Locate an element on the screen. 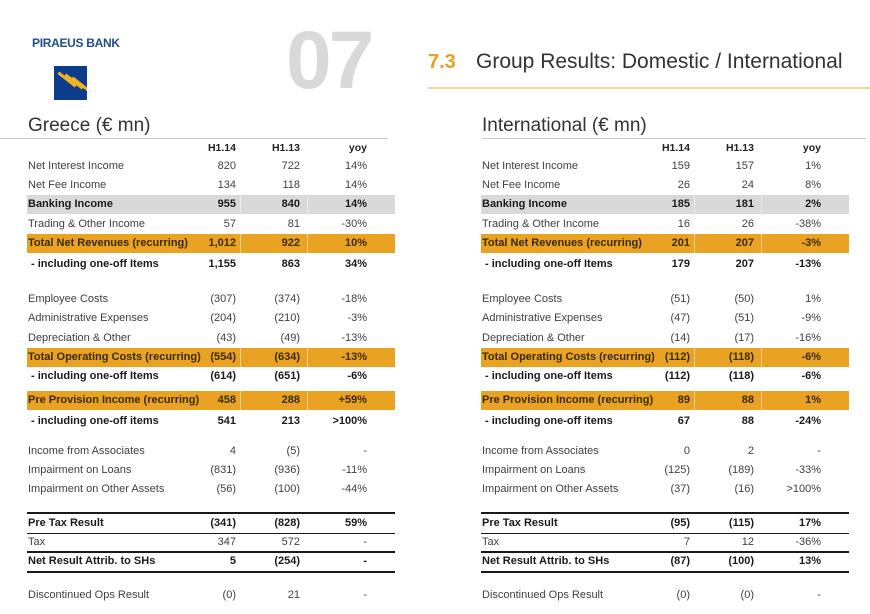 The image size is (870, 614). column-header: H1.14 is located at coordinates (675, 148).